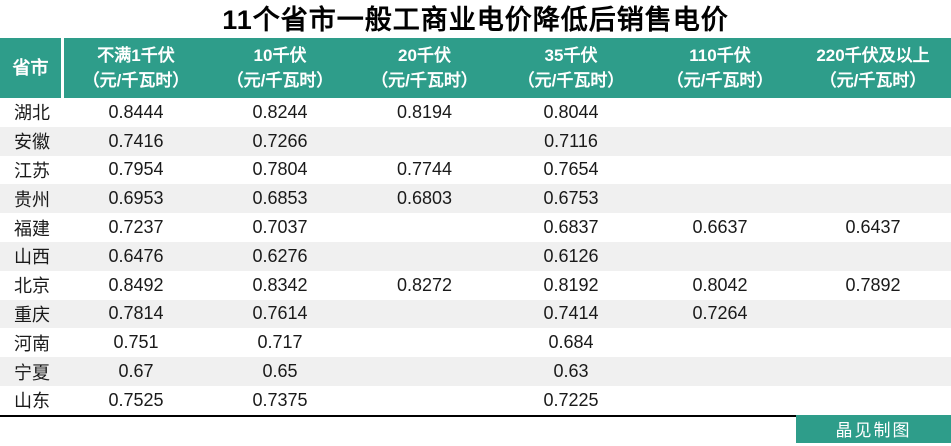 This screenshot has width=951, height=446. What do you see at coordinates (32, 314) in the screenshot?
I see `province-cell: 重庆` at bounding box center [32, 314].